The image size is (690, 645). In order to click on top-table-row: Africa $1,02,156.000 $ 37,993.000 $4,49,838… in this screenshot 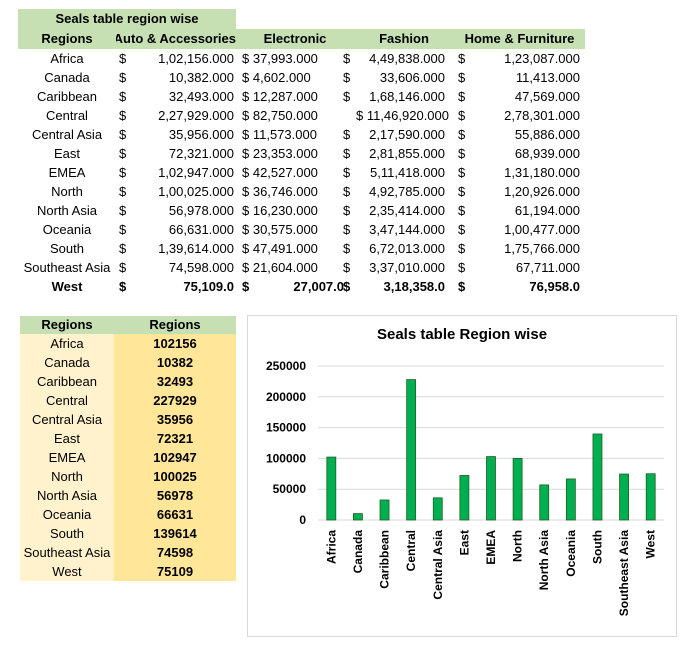, I will do `click(301, 58)`.